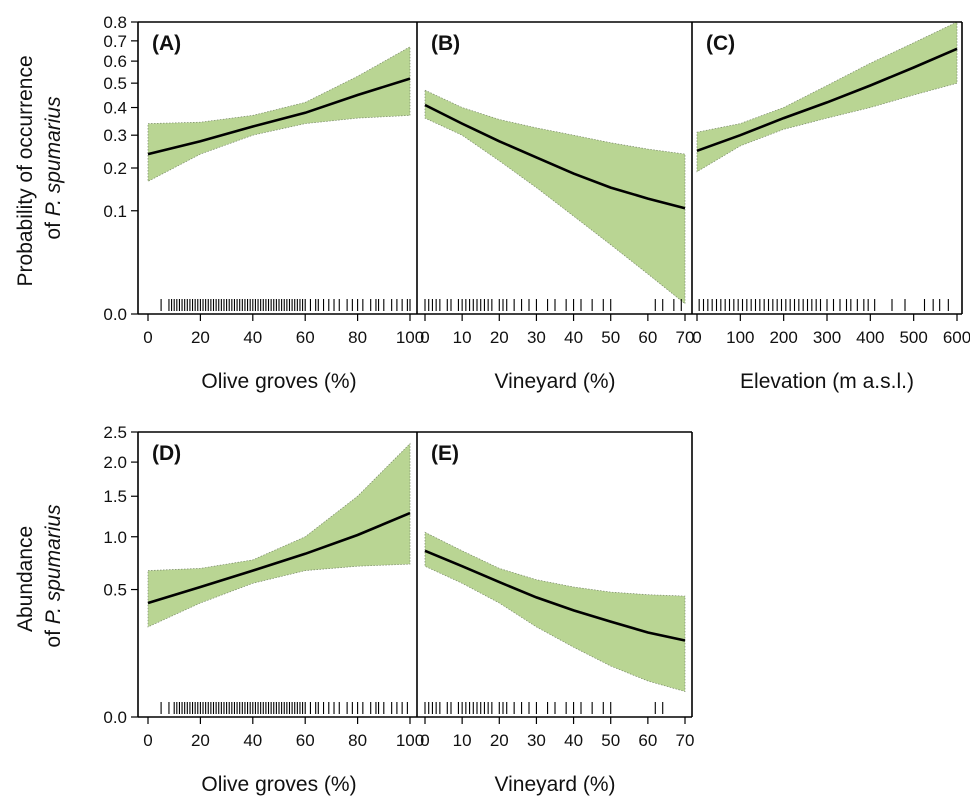  I want to click on y-tick-label: 0.6, so click(115, 61).